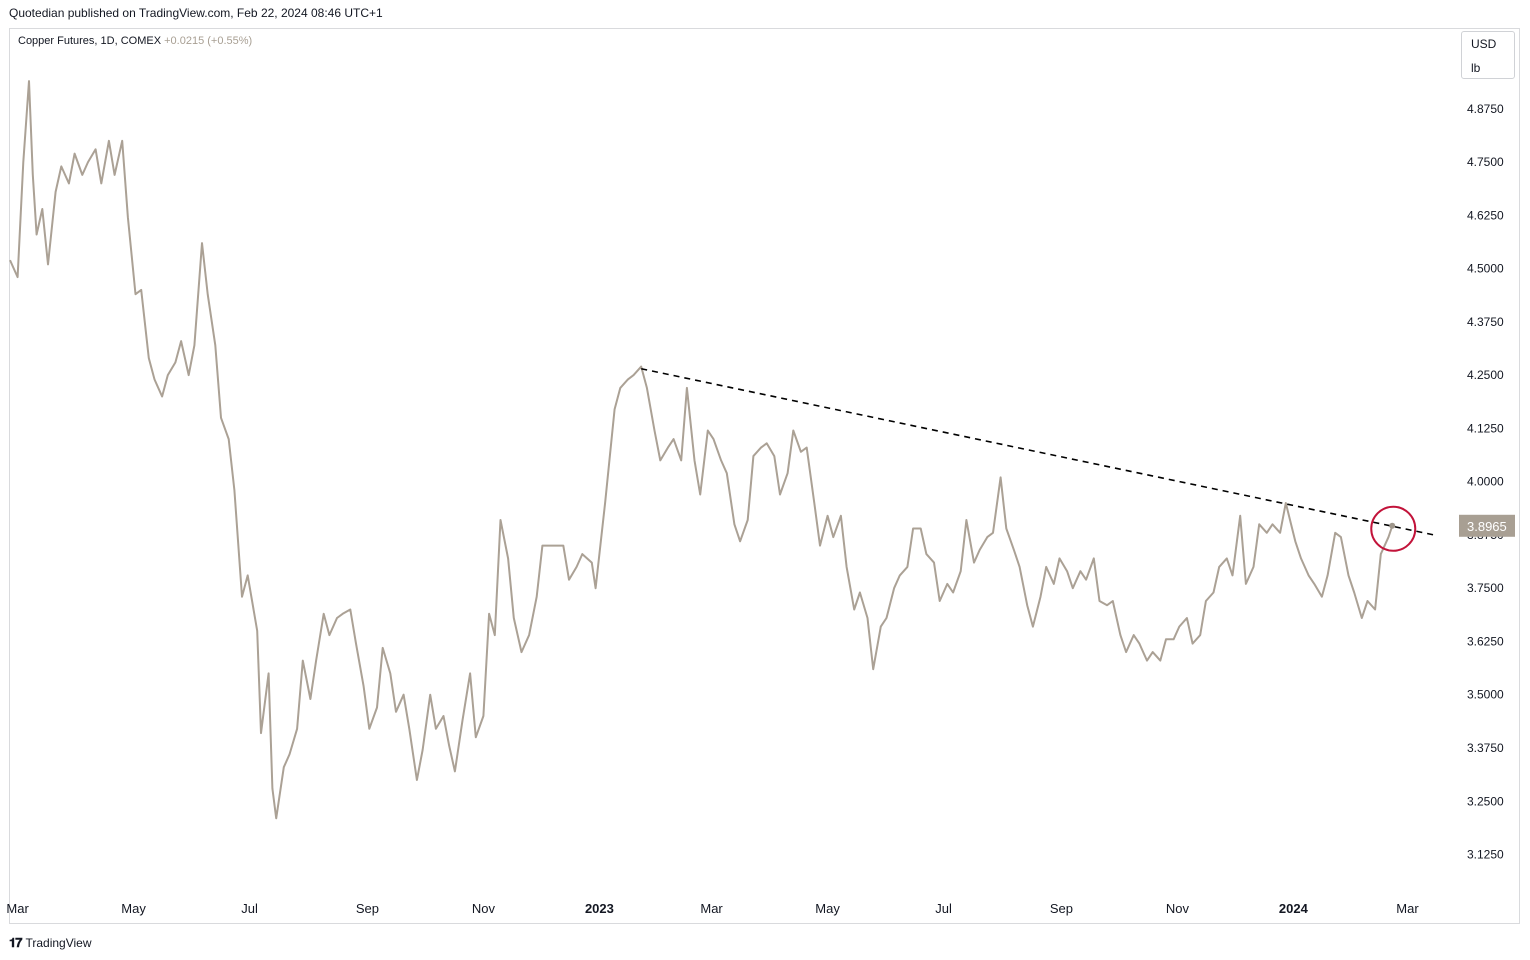 The height and width of the screenshot is (960, 1530). Describe the element at coordinates (599, 908) in the screenshot. I see `x-tick-label: 2023` at that location.